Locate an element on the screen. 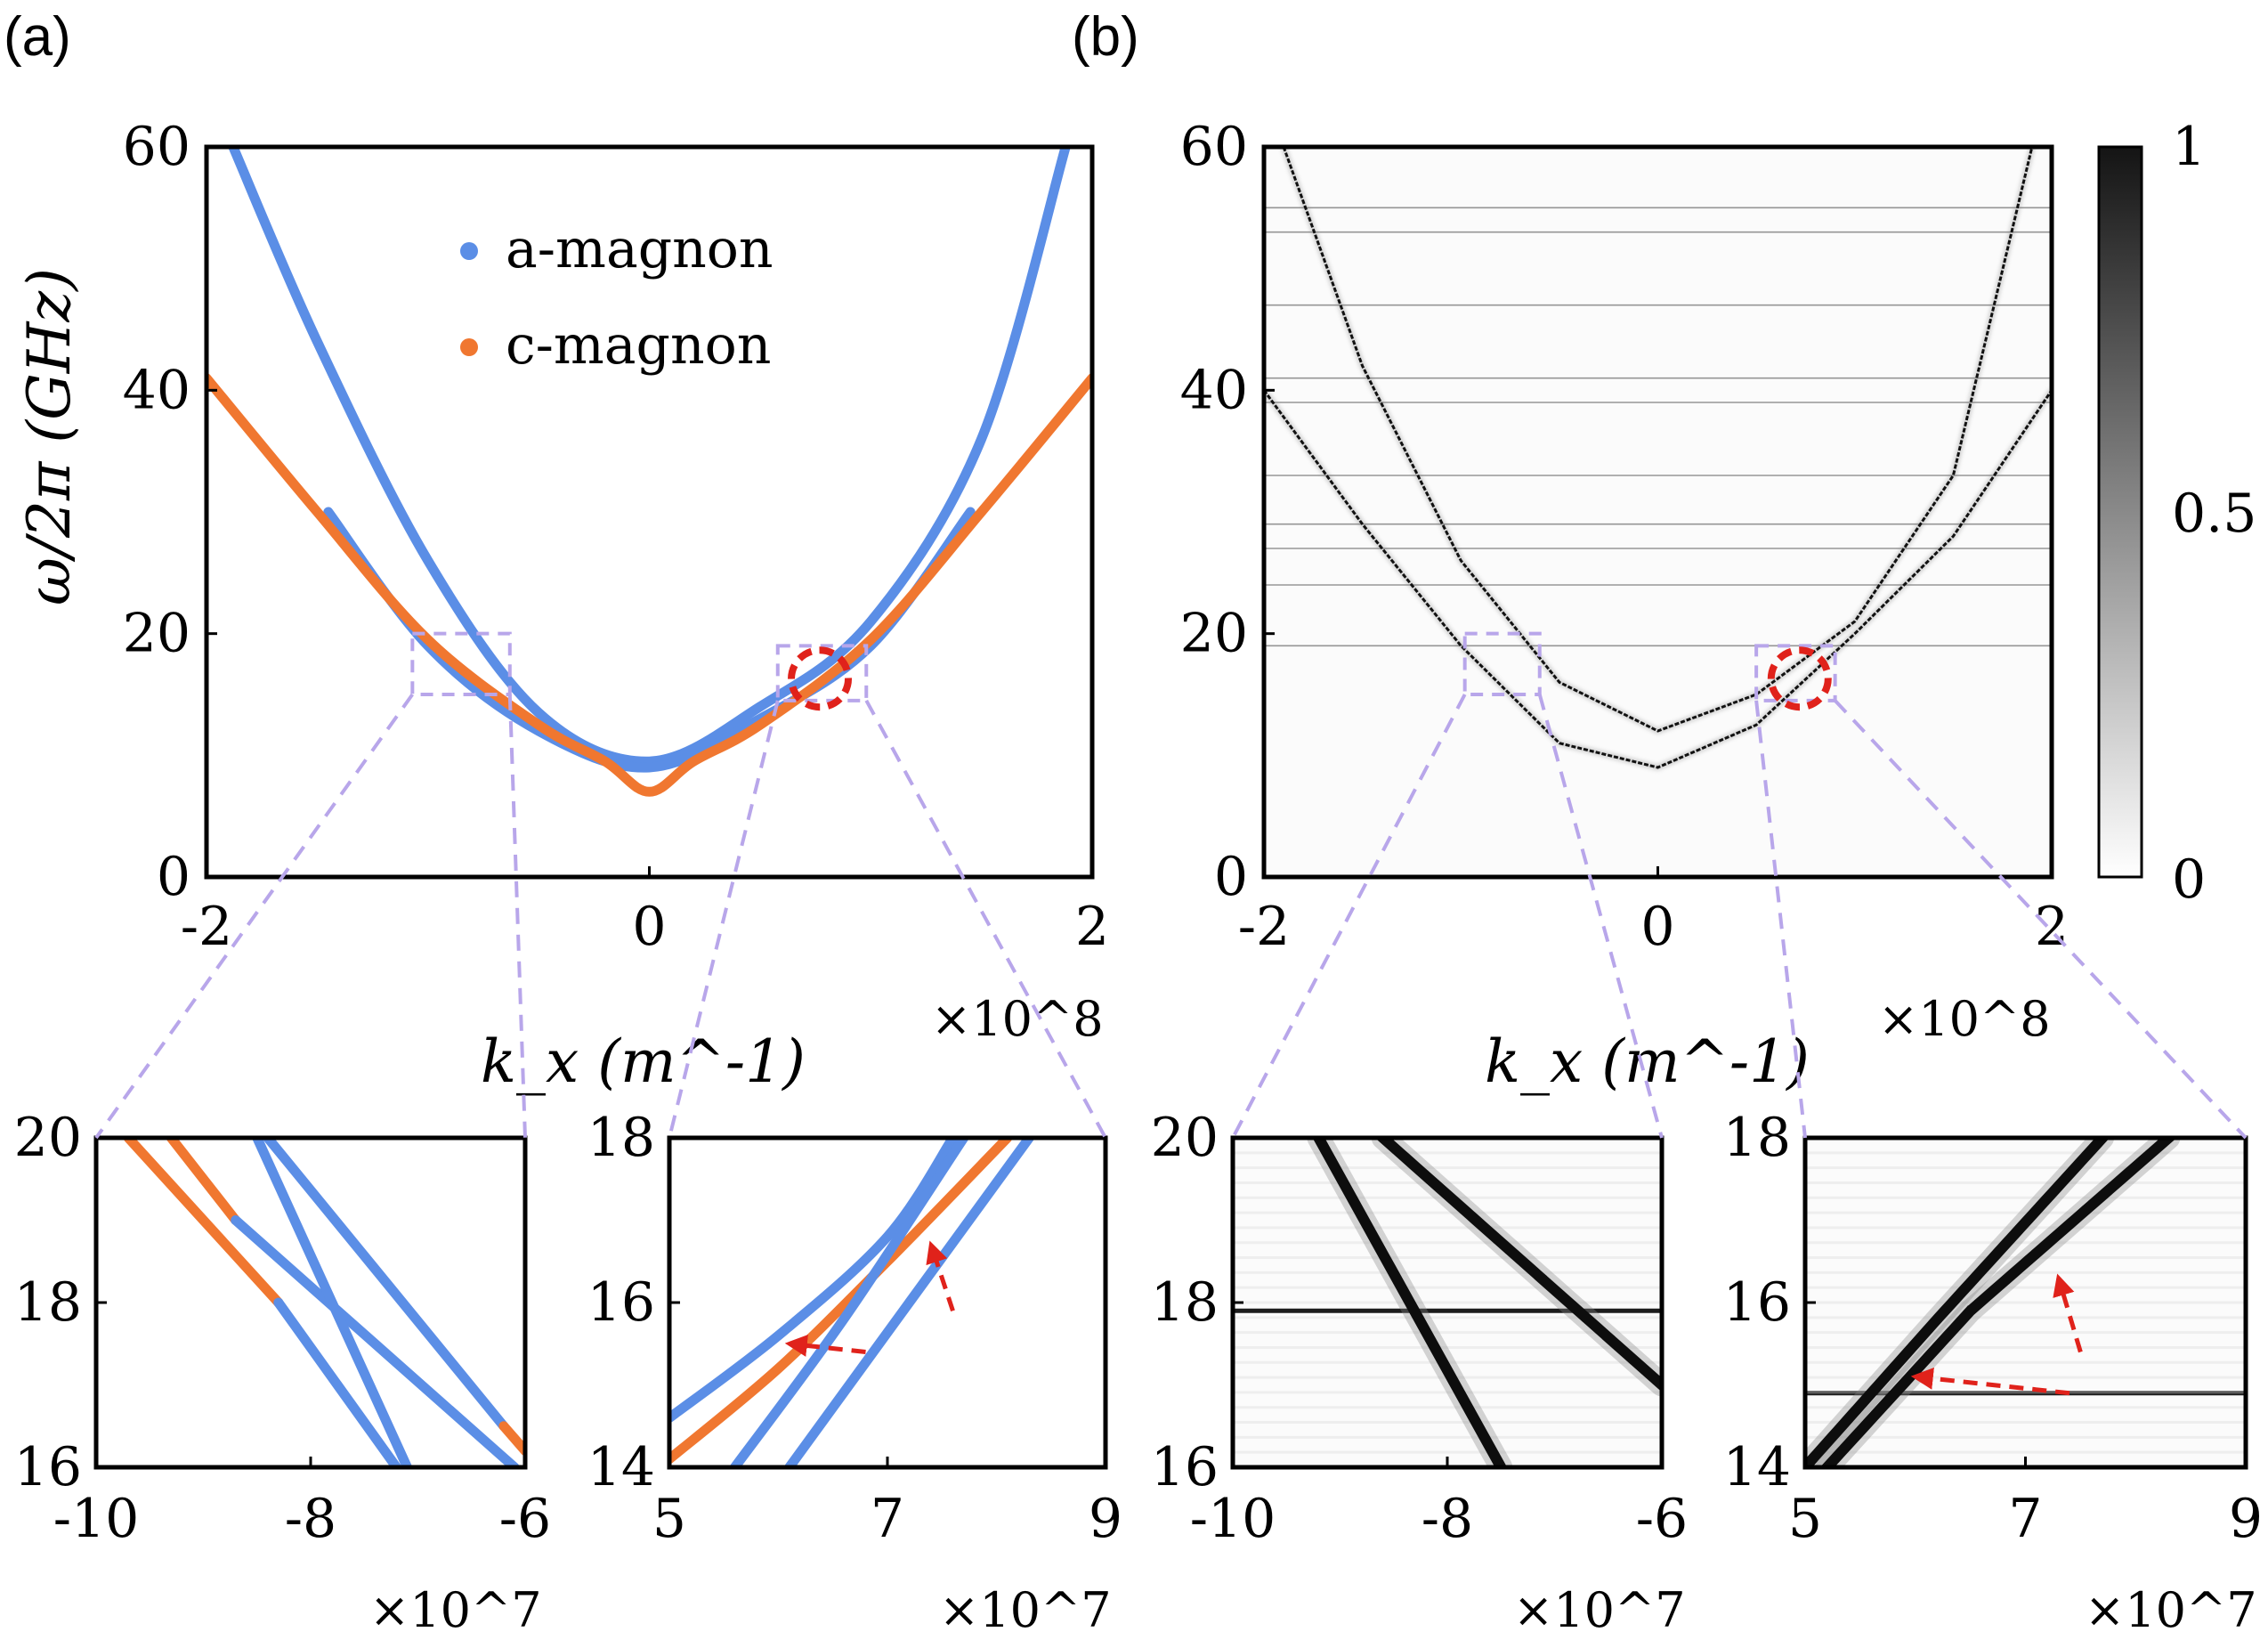  x-multiplier-a-inset-left: ×10^7 is located at coordinates (456, 1610).